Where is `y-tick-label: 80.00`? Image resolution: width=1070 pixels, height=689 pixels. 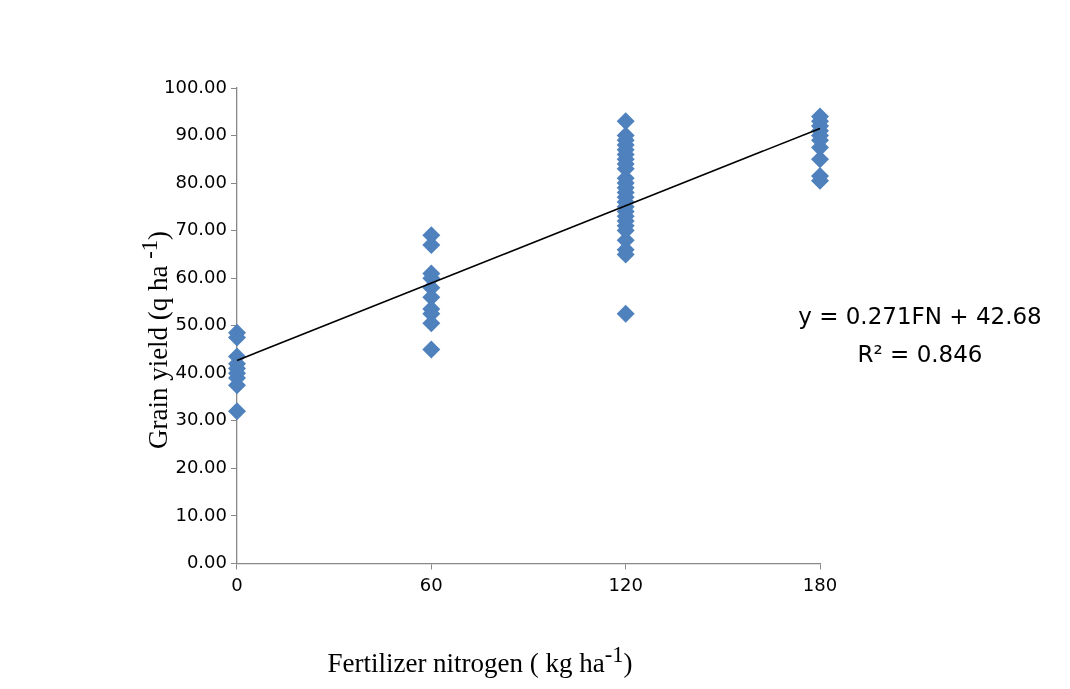 y-tick-label: 80.00 is located at coordinates (201, 181).